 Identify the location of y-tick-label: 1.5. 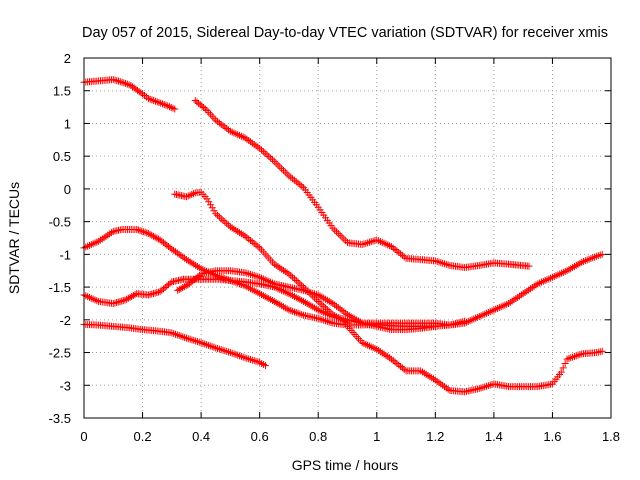
(62, 91).